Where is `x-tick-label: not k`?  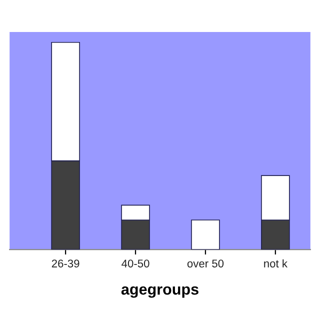
x-tick-label: not k is located at coordinates (276, 263).